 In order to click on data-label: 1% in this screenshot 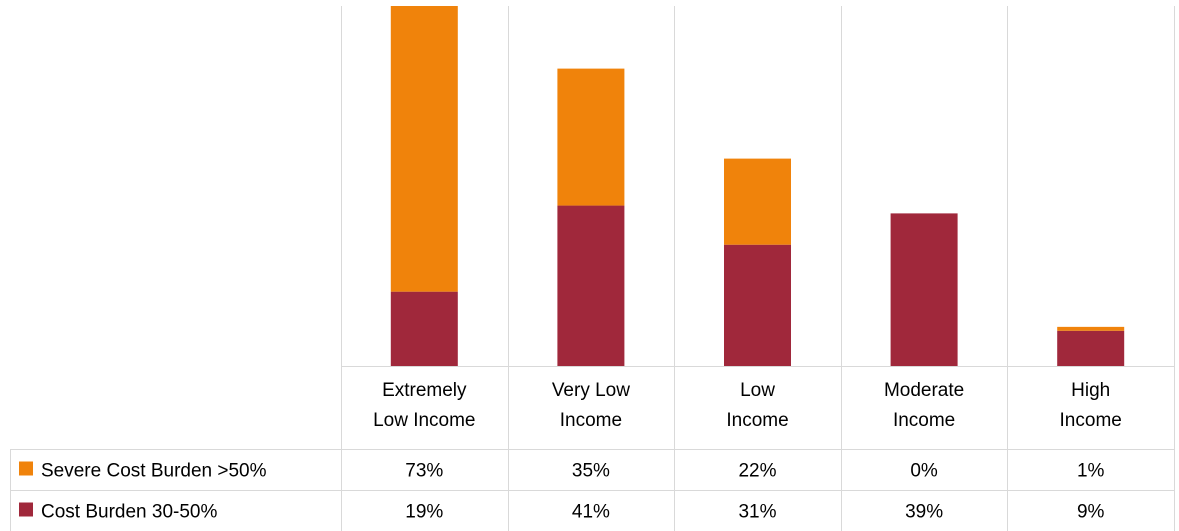, I will do `click(1091, 471)`.